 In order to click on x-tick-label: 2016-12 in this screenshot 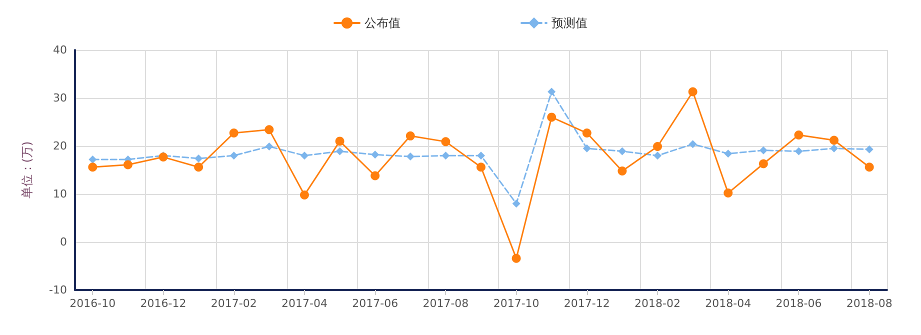, I will do `click(163, 303)`.